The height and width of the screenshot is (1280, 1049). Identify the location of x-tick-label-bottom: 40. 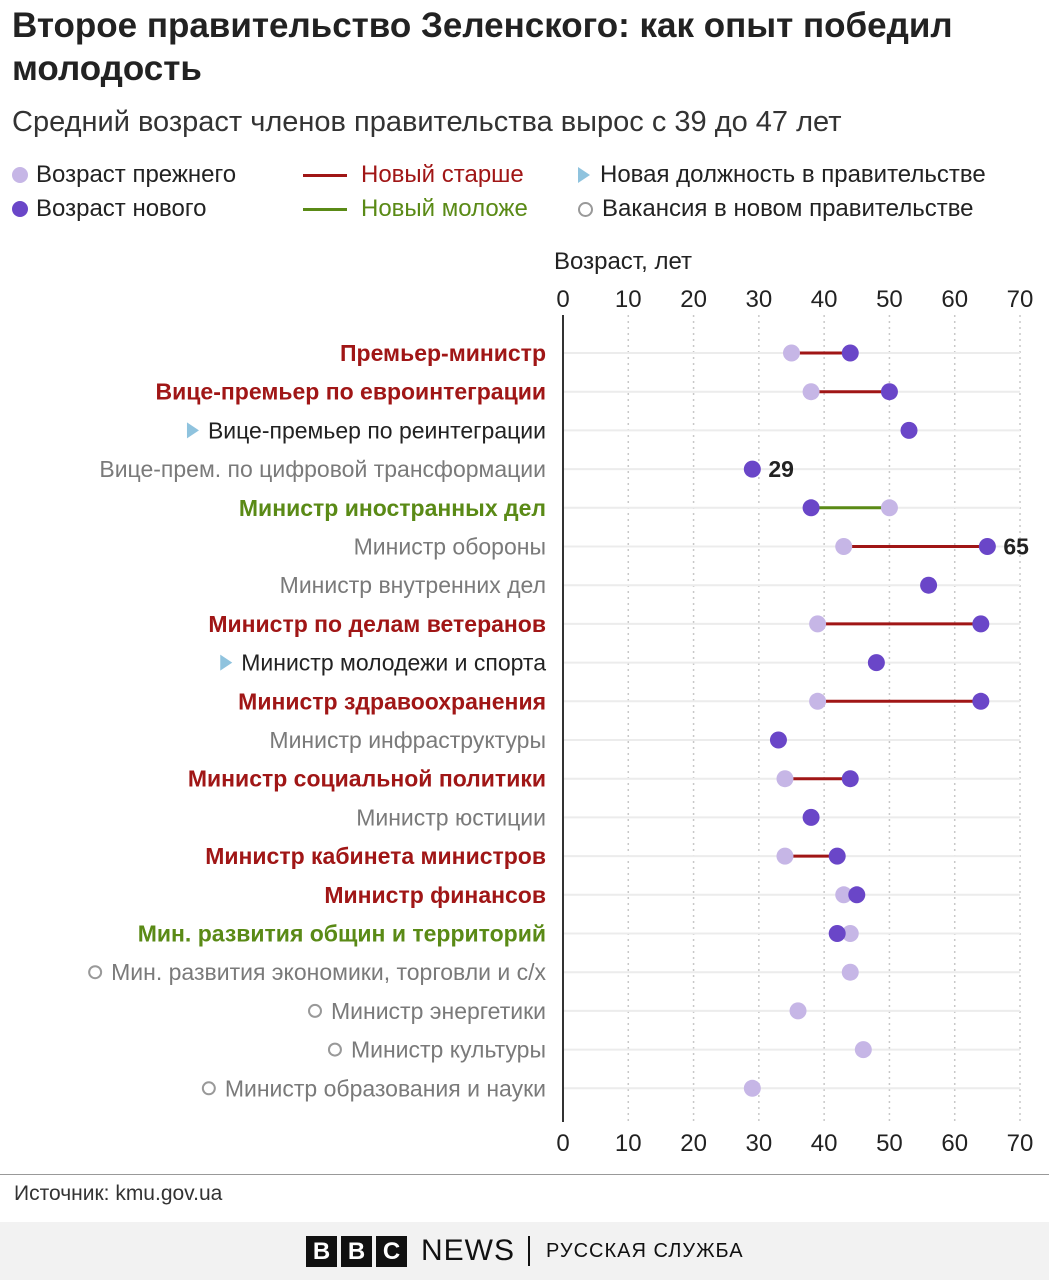
(824, 1143).